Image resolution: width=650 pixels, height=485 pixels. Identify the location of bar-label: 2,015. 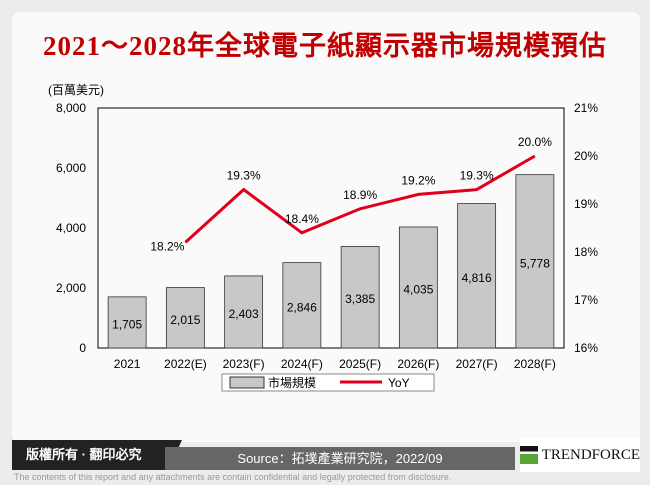
(185, 320).